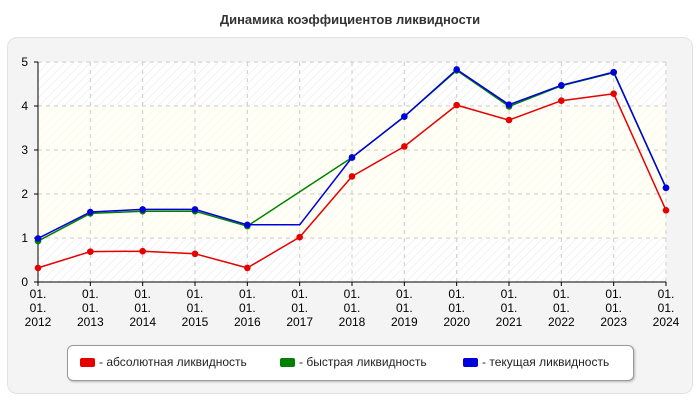  What do you see at coordinates (24, 150) in the screenshot?
I see `y-tick-label: 3` at bounding box center [24, 150].